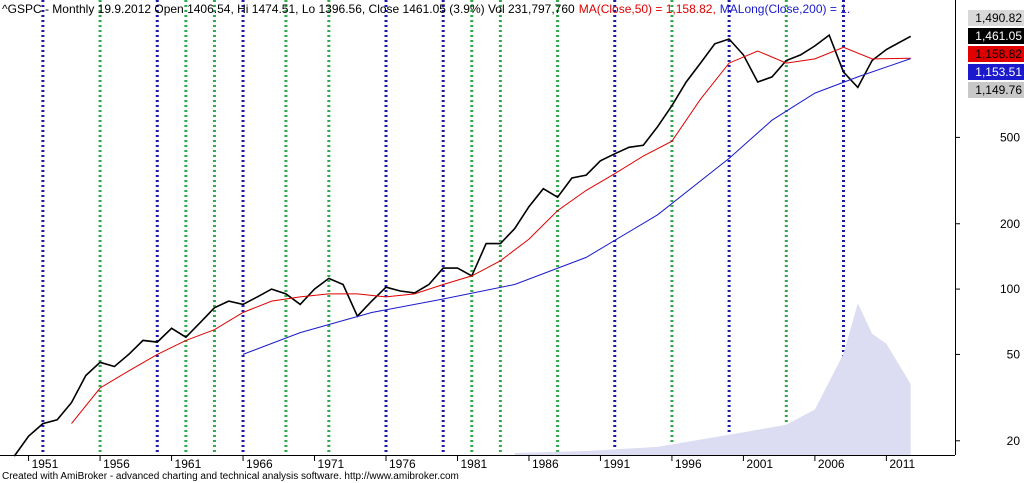 The width and height of the screenshot is (1024, 483). Describe the element at coordinates (259, 464) in the screenshot. I see `x-tick-label: 1966` at that location.